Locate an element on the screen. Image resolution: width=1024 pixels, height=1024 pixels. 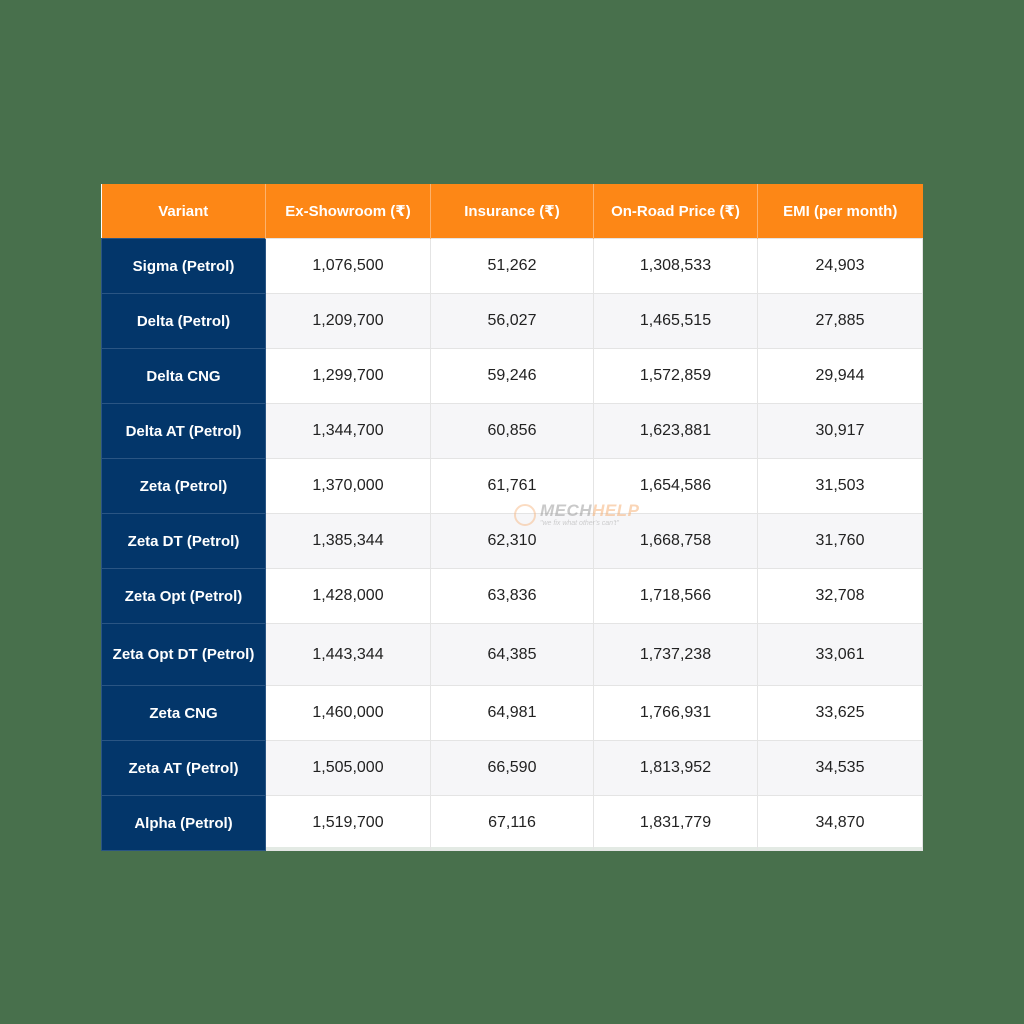
insurance-cell: 64,981 is located at coordinates (512, 713).